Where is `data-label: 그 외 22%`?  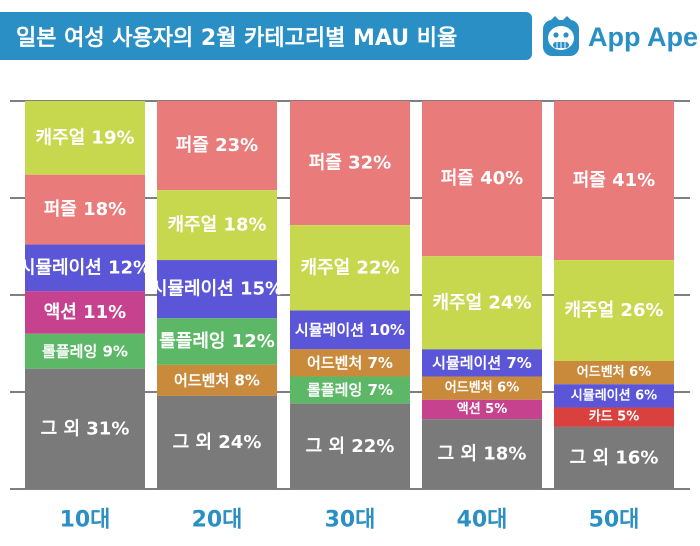
data-label: 그 외 22% is located at coordinates (350, 446).